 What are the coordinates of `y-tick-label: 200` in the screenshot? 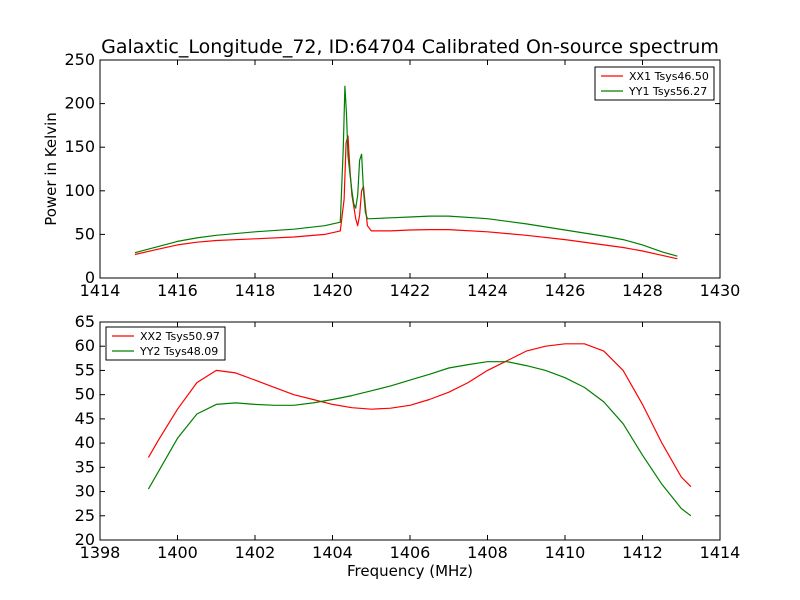 It's located at (79, 103).